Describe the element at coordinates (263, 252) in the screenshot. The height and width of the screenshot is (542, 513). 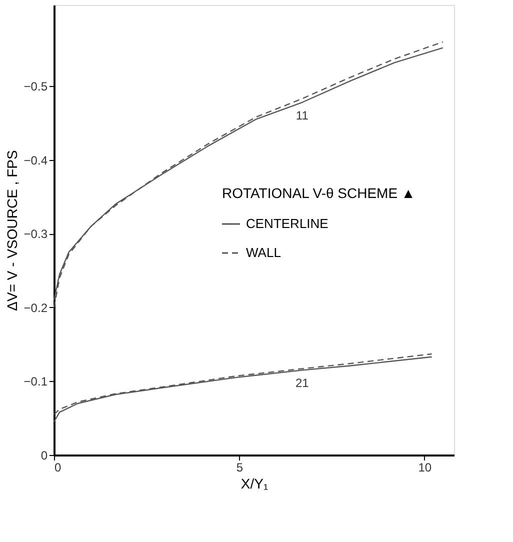
I see `legend-label: WALL` at that location.